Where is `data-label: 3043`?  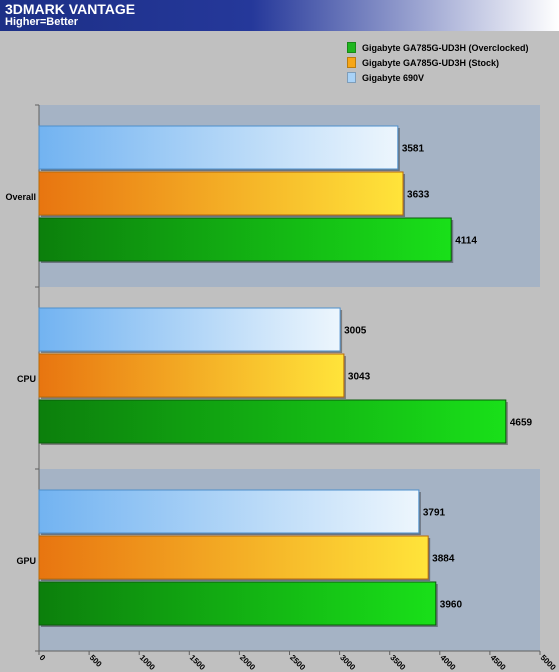 data-label: 3043 is located at coordinates (359, 377).